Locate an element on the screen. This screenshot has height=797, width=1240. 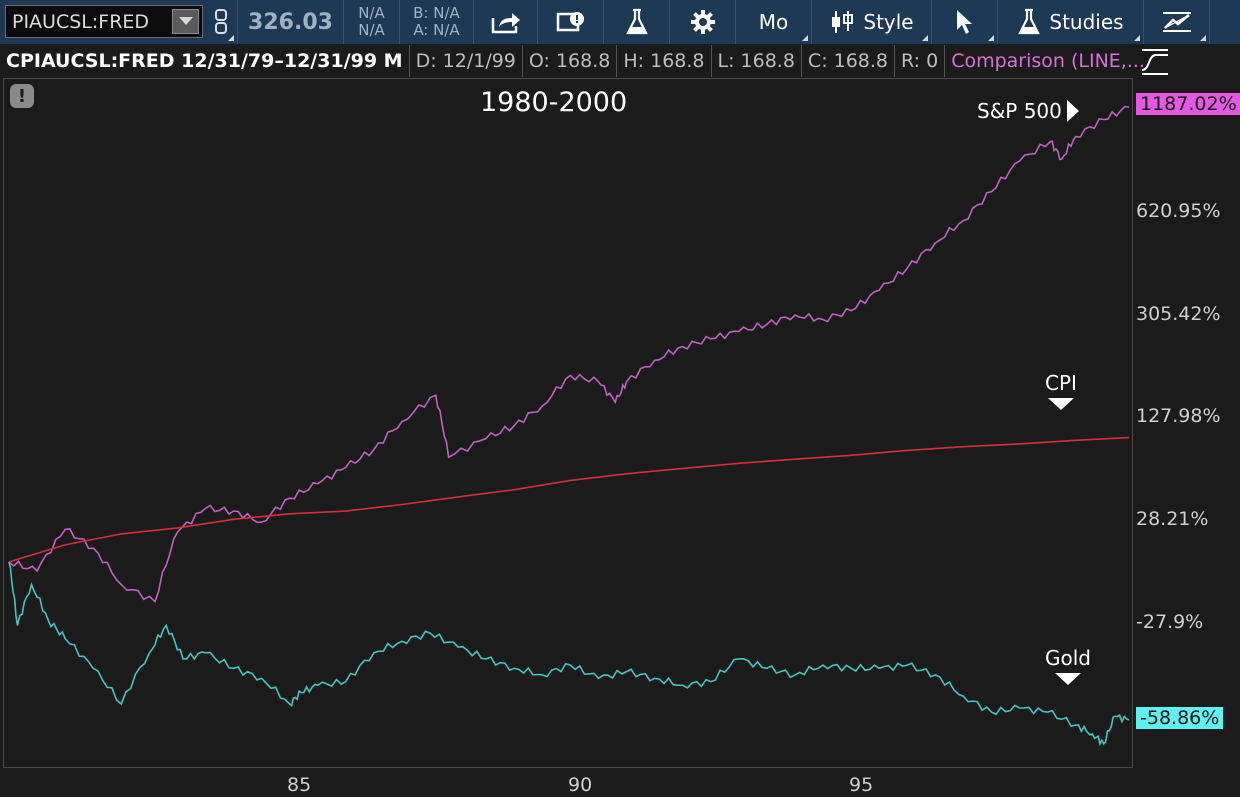
link-button is located at coordinates (221, 22).